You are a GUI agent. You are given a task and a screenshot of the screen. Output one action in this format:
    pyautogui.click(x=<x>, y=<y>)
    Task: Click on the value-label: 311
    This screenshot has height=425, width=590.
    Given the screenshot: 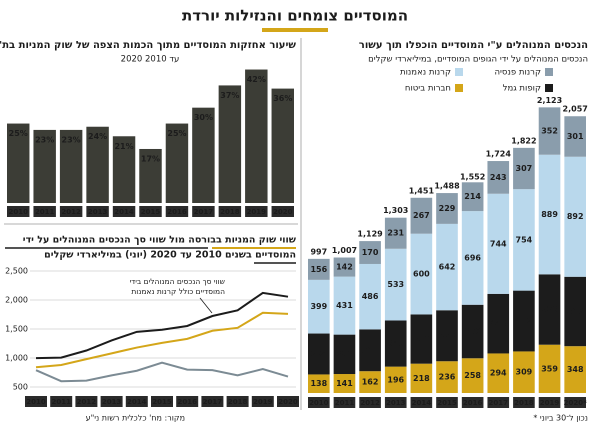 What is the action you would take?
    pyautogui.click(x=370, y=350)
    